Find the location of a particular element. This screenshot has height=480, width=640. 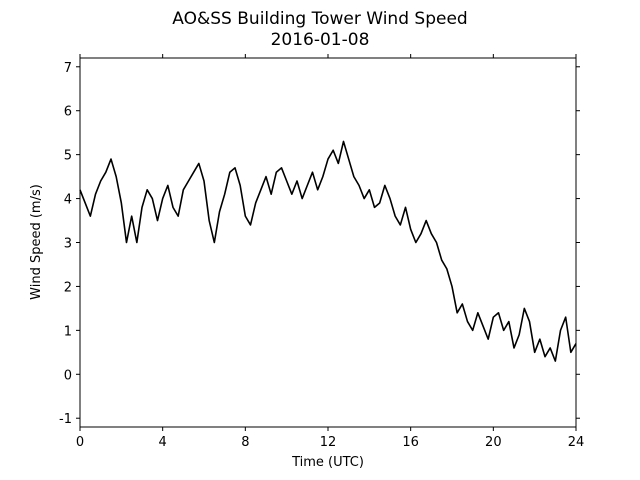

chart-subtitle: 2016-01-08 is located at coordinates (320, 40).